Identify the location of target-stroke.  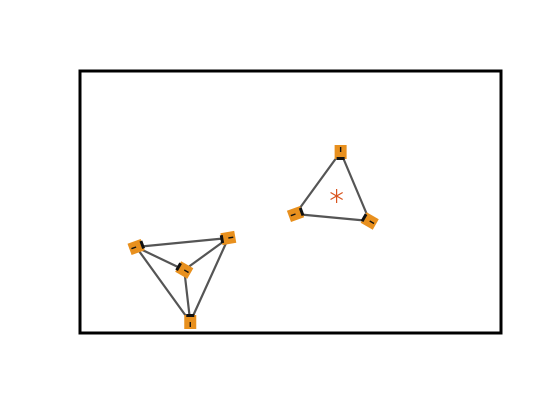
(336, 196).